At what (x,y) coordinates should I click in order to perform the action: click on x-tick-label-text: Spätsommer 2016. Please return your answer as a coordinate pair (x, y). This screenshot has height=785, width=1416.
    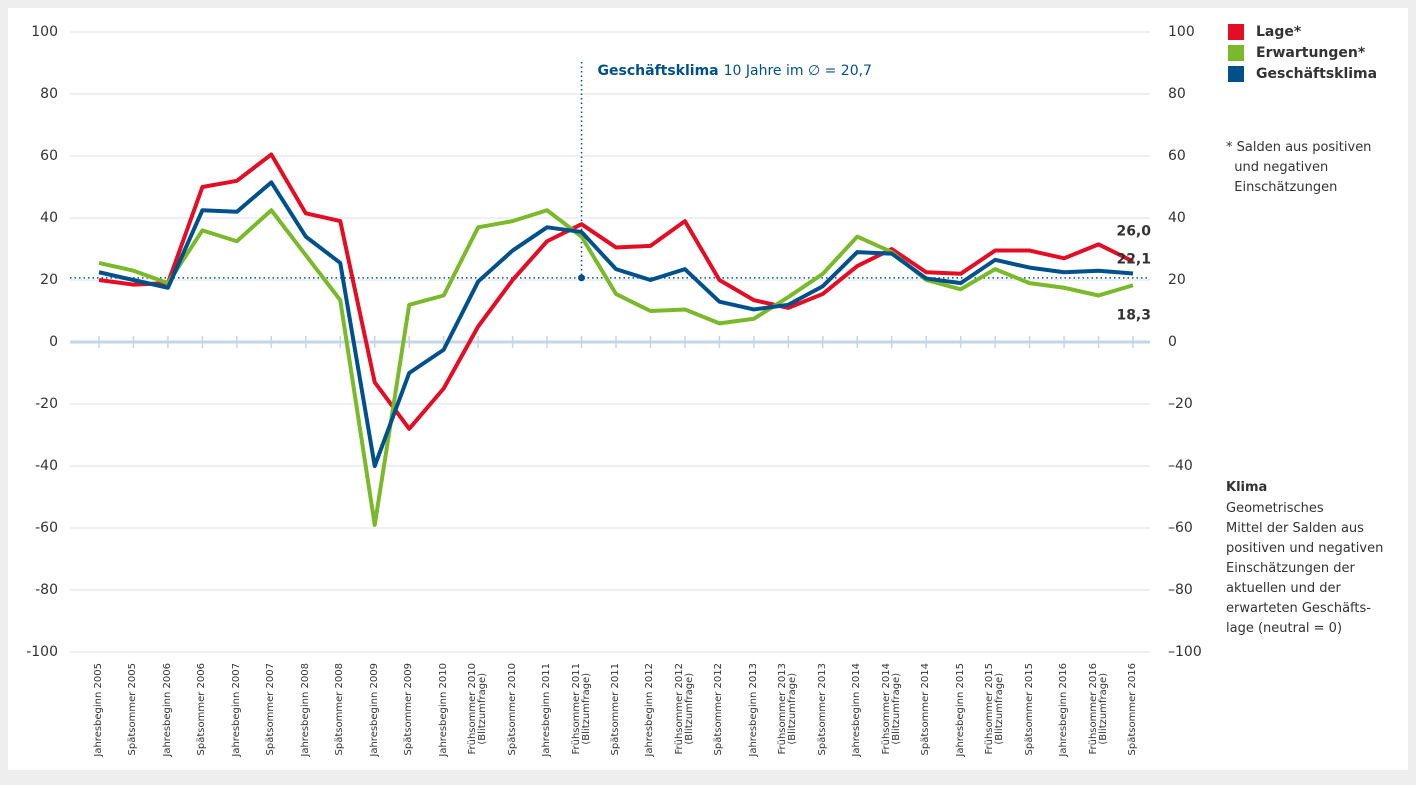
    Looking at the image, I should click on (1132, 709).